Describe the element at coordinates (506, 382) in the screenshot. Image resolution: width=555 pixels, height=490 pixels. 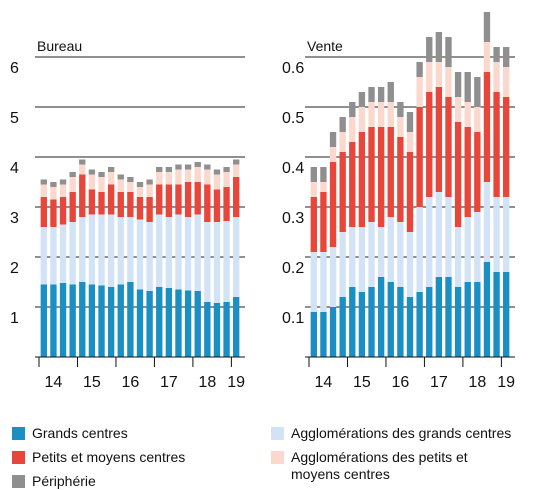
I see `x-tick-label: 19` at that location.